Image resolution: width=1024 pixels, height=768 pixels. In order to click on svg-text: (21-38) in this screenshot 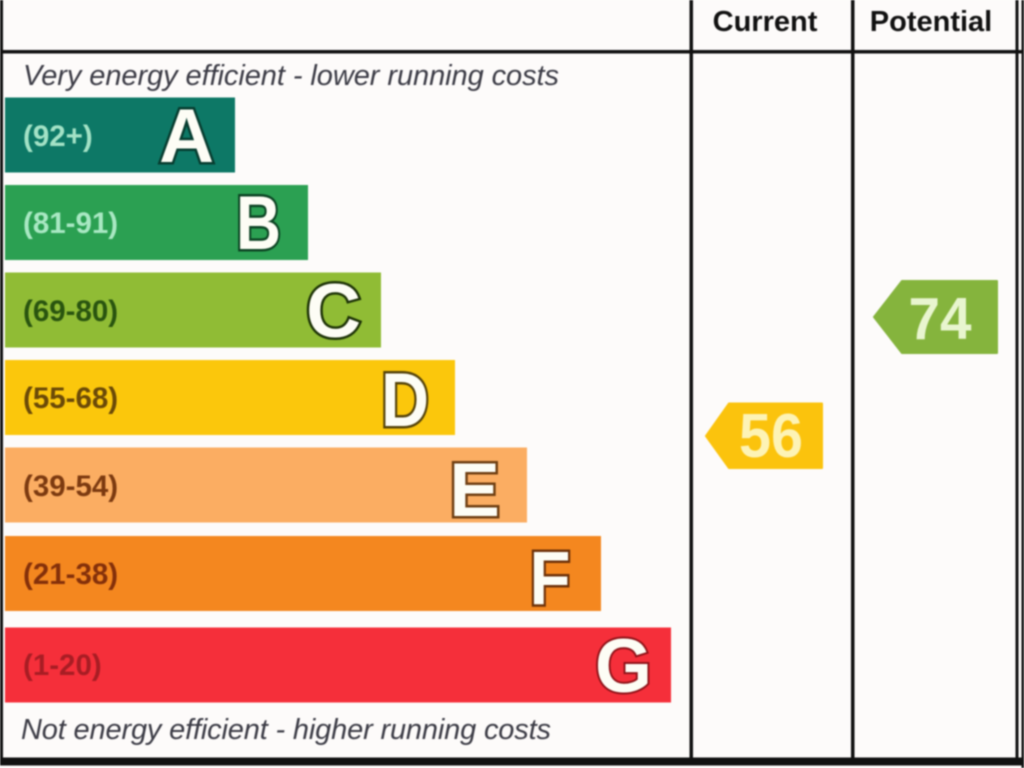, I will do `click(70, 574)`.